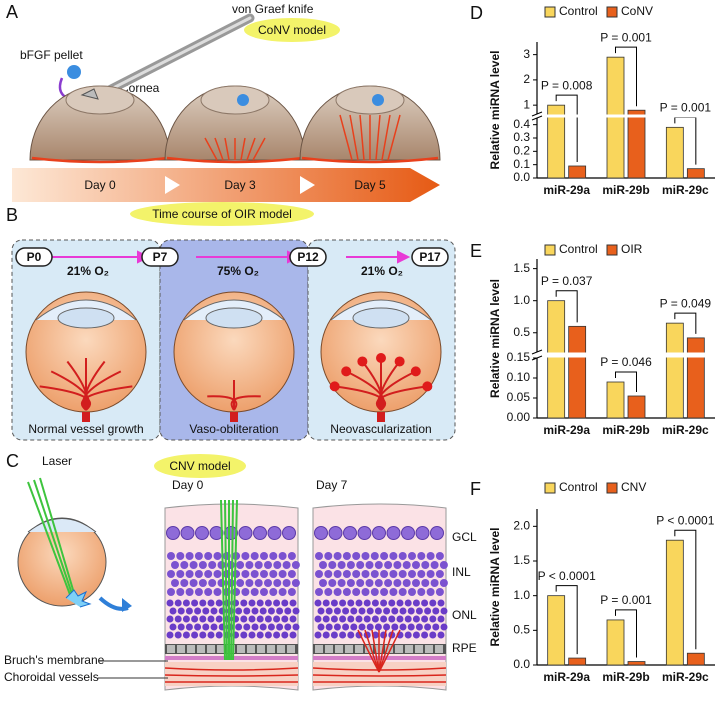 The width and height of the screenshot is (727, 715). Describe the element at coordinates (637, 11) in the screenshot. I see `legend-label: CoNV` at that location.